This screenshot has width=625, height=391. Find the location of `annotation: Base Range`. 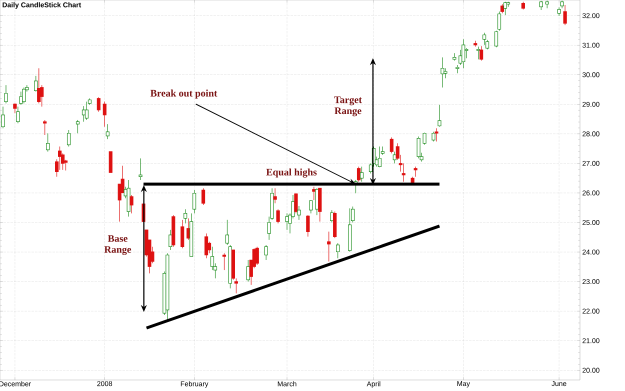

annotation: Base Range is located at coordinates (118, 245).